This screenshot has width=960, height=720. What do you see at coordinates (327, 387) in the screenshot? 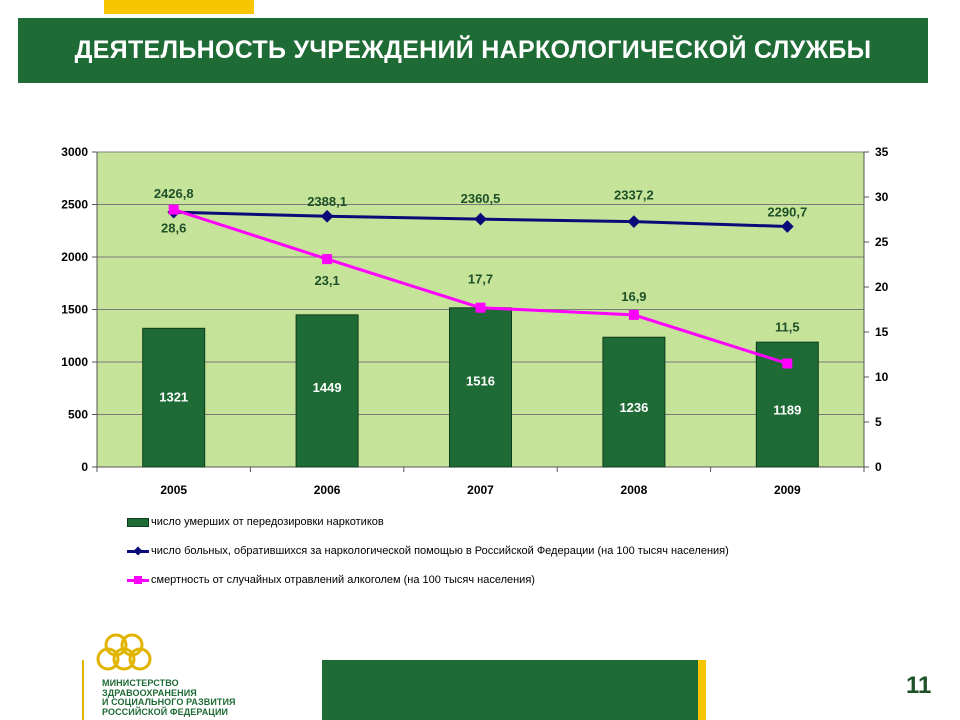
I see `bar-value-label: 1449` at bounding box center [327, 387].